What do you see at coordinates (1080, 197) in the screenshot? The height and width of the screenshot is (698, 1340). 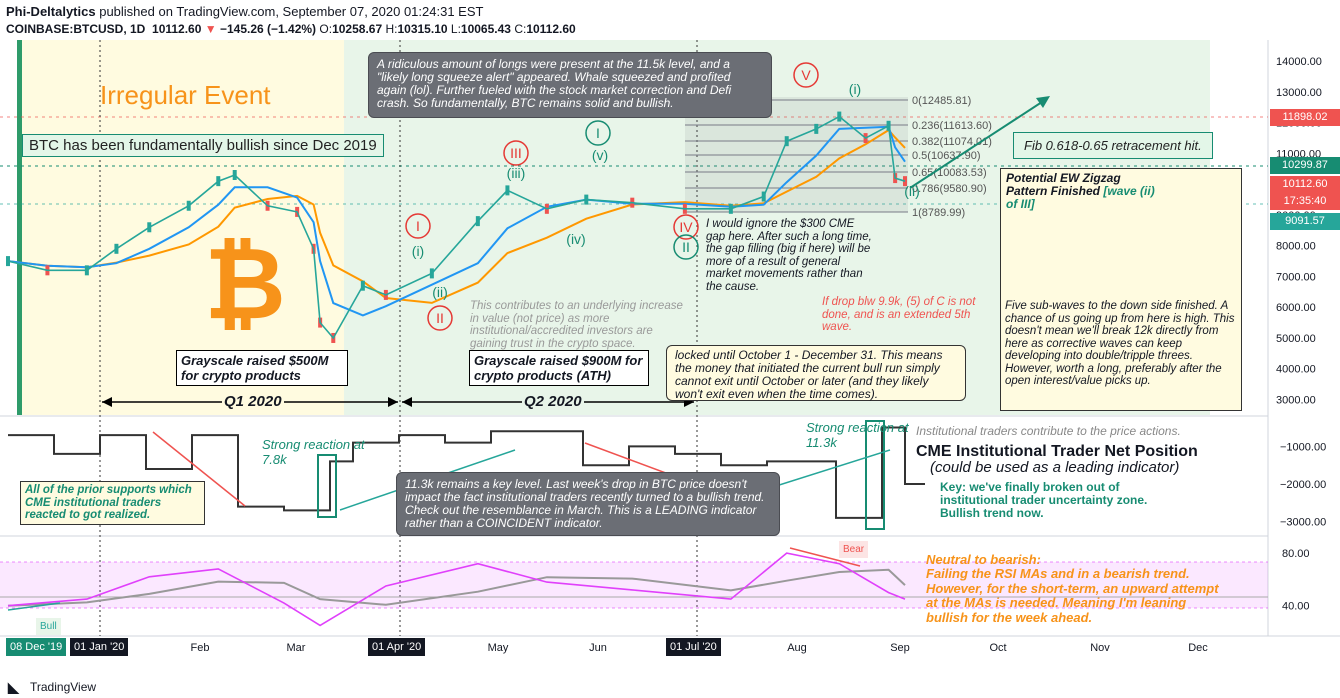 I see `potential-wave: [wave (ii) of III]` at bounding box center [1080, 197].